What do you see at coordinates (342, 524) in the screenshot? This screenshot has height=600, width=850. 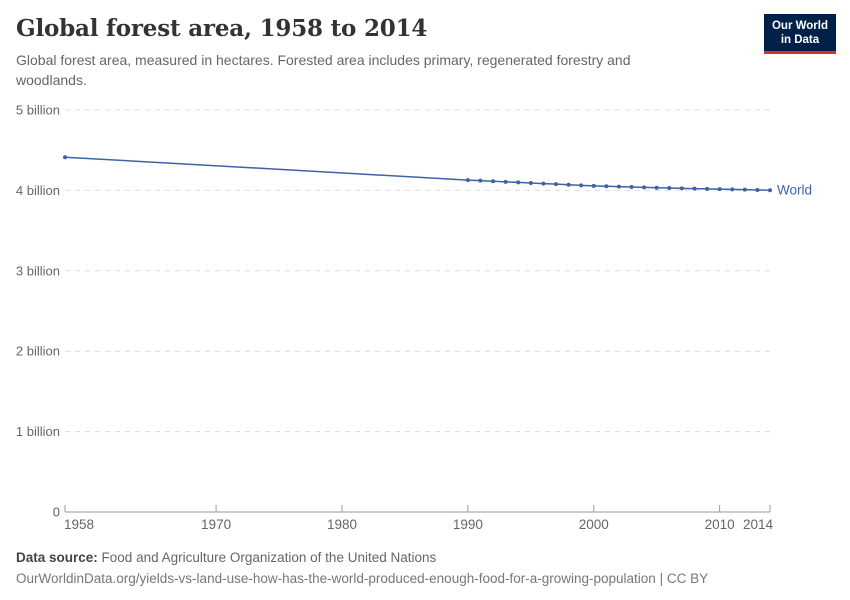 I see `x-tick-label: 1980` at bounding box center [342, 524].